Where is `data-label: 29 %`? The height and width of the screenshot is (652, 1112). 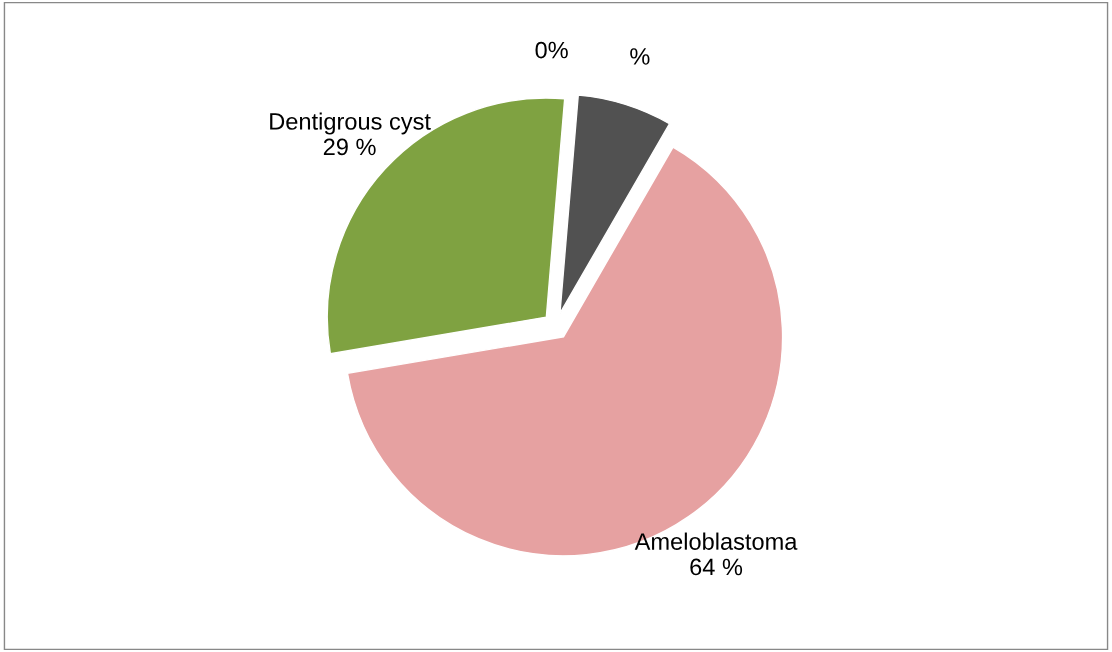
data-label: 29 % is located at coordinates (349, 147).